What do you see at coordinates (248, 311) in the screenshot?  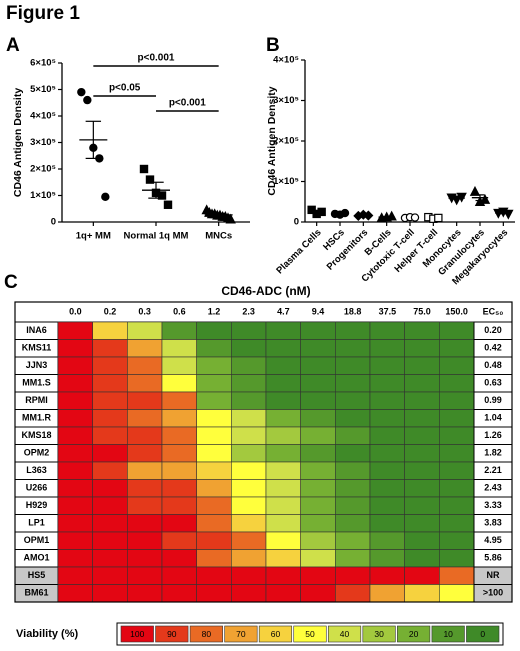 I see `column-header: 2.3` at bounding box center [248, 311].